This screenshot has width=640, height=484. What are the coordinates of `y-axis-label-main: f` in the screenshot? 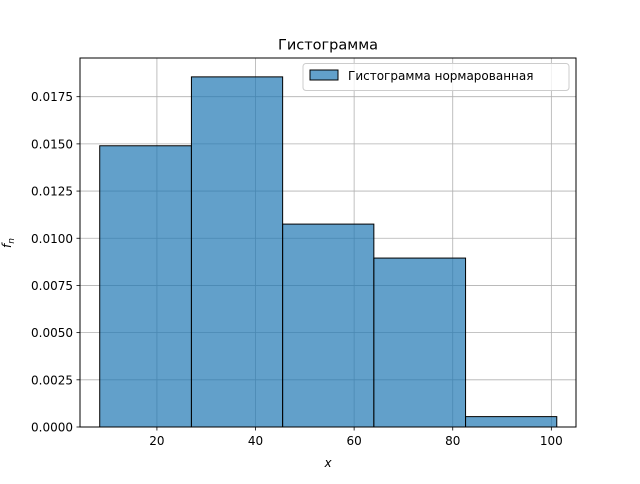 It's located at (7, 245).